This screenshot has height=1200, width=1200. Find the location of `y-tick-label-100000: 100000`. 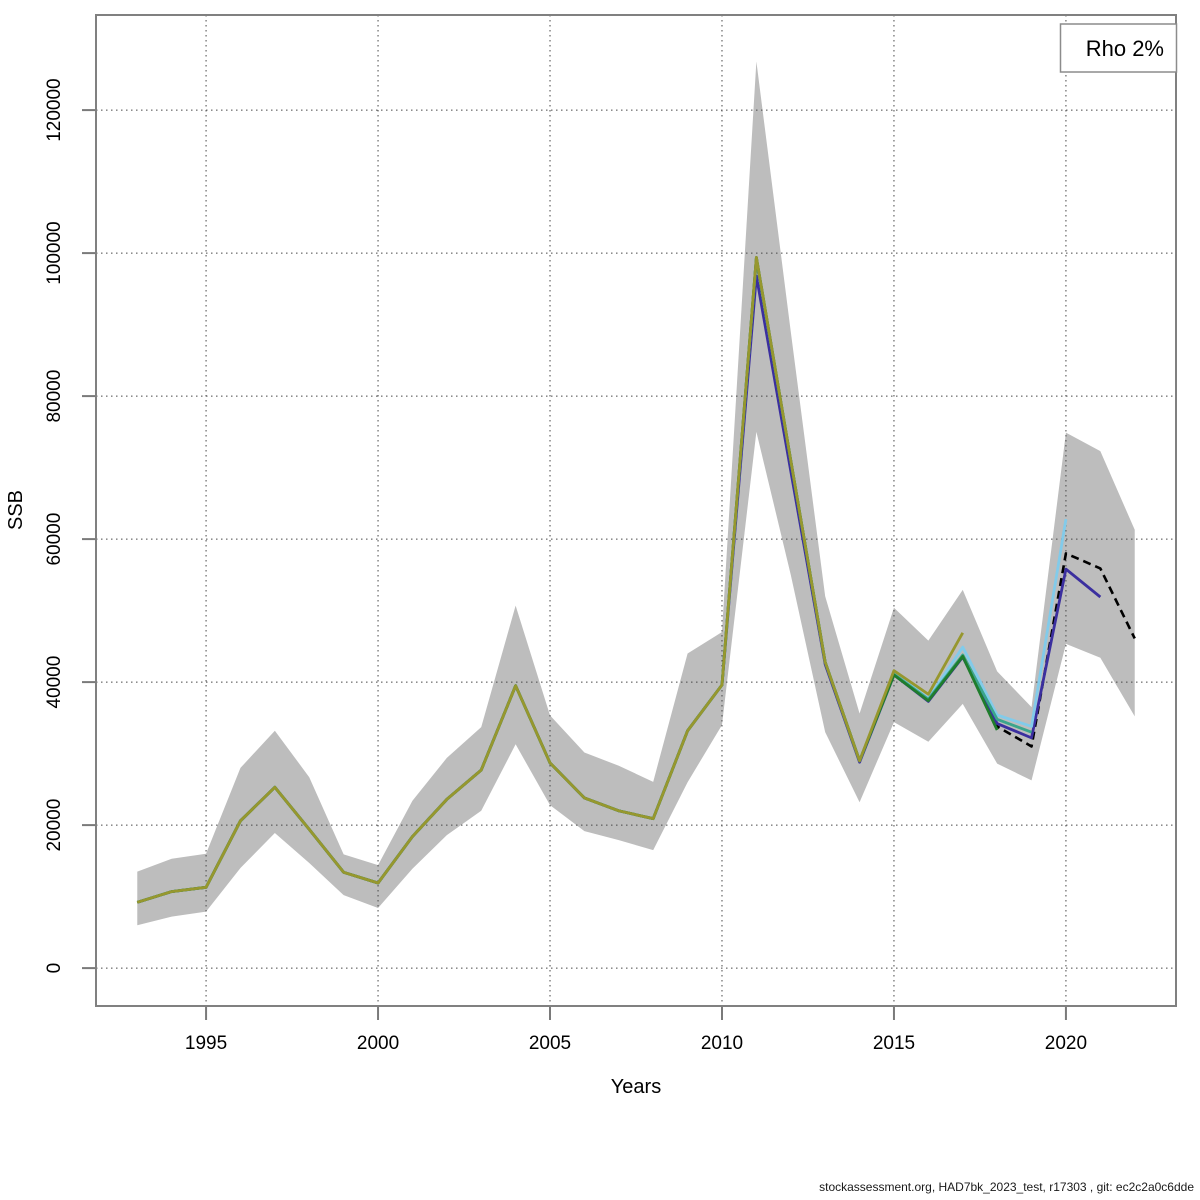

y-tick-label-100000: 100000 is located at coordinates (54, 252).